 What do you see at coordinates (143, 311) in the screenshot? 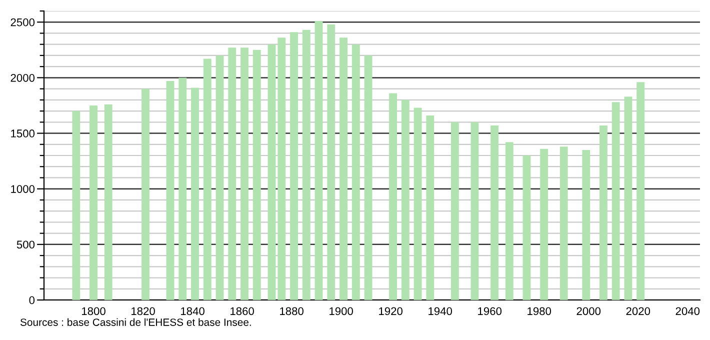
I see `x-tick-label: 1820` at bounding box center [143, 311].